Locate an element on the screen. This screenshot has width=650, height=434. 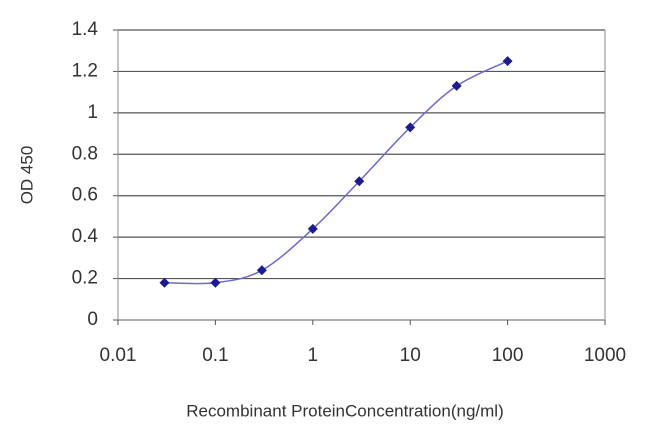
x-tick-label: 1 is located at coordinates (313, 355).